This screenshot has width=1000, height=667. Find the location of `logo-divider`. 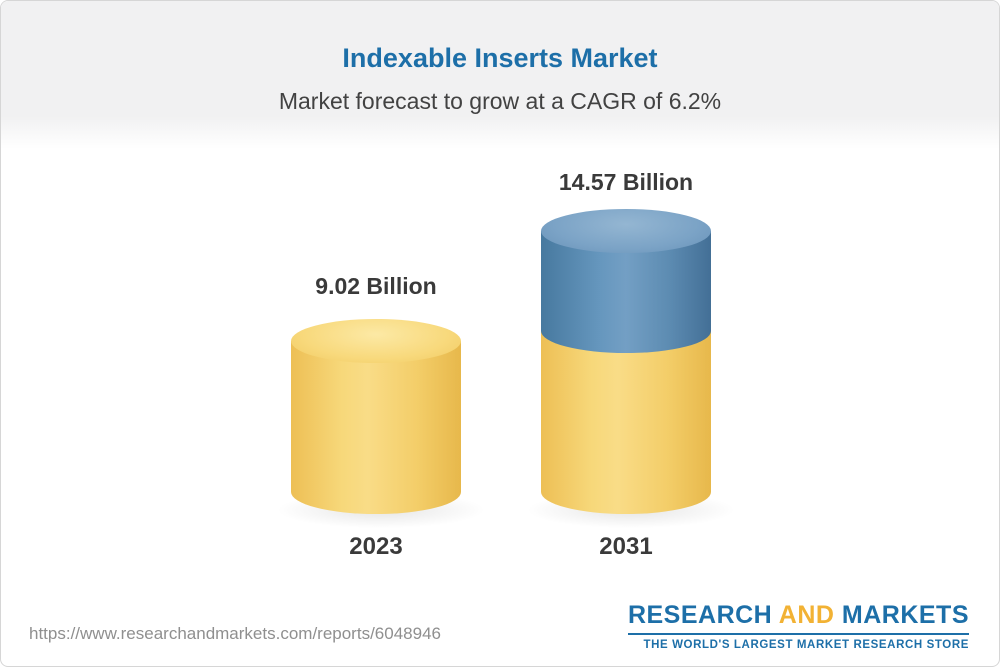

logo-divider is located at coordinates (798, 634).